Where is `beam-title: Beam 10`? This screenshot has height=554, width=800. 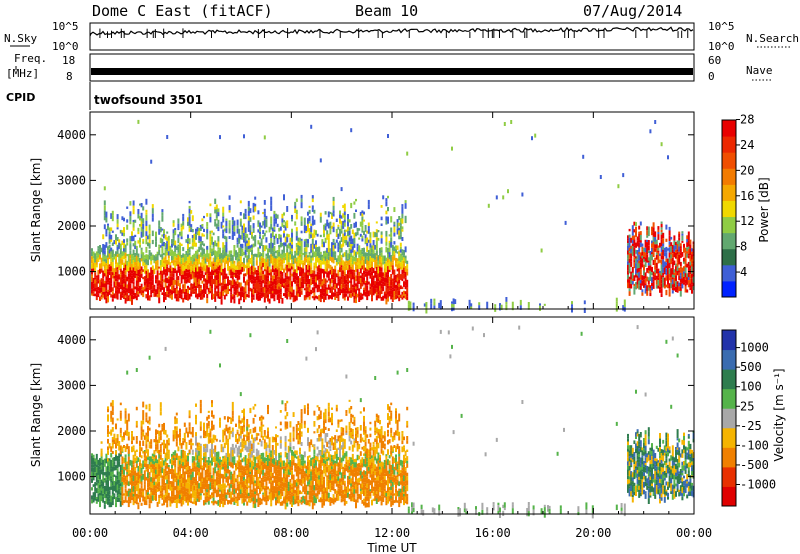 beam-title: Beam 10 is located at coordinates (386, 11).